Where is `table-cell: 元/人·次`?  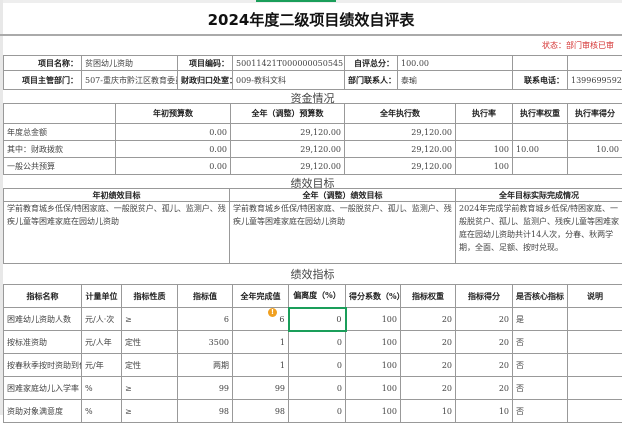
table-cell: 元/人·次 is located at coordinates (102, 319).